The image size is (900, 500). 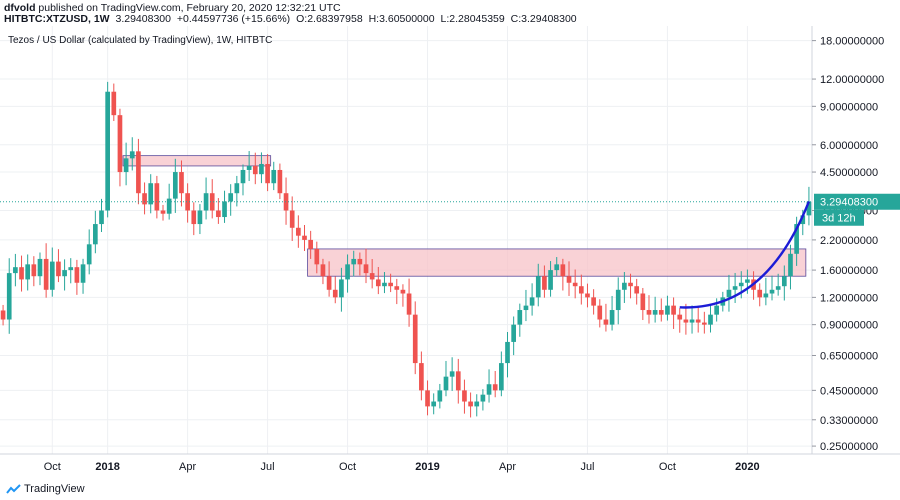 I want to click on price-tick-label: 6.00000000, so click(x=849, y=146).